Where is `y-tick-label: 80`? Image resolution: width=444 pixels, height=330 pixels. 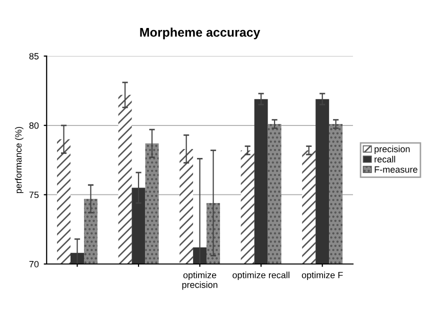
y-tick-label: 80 is located at coordinates (34, 125).